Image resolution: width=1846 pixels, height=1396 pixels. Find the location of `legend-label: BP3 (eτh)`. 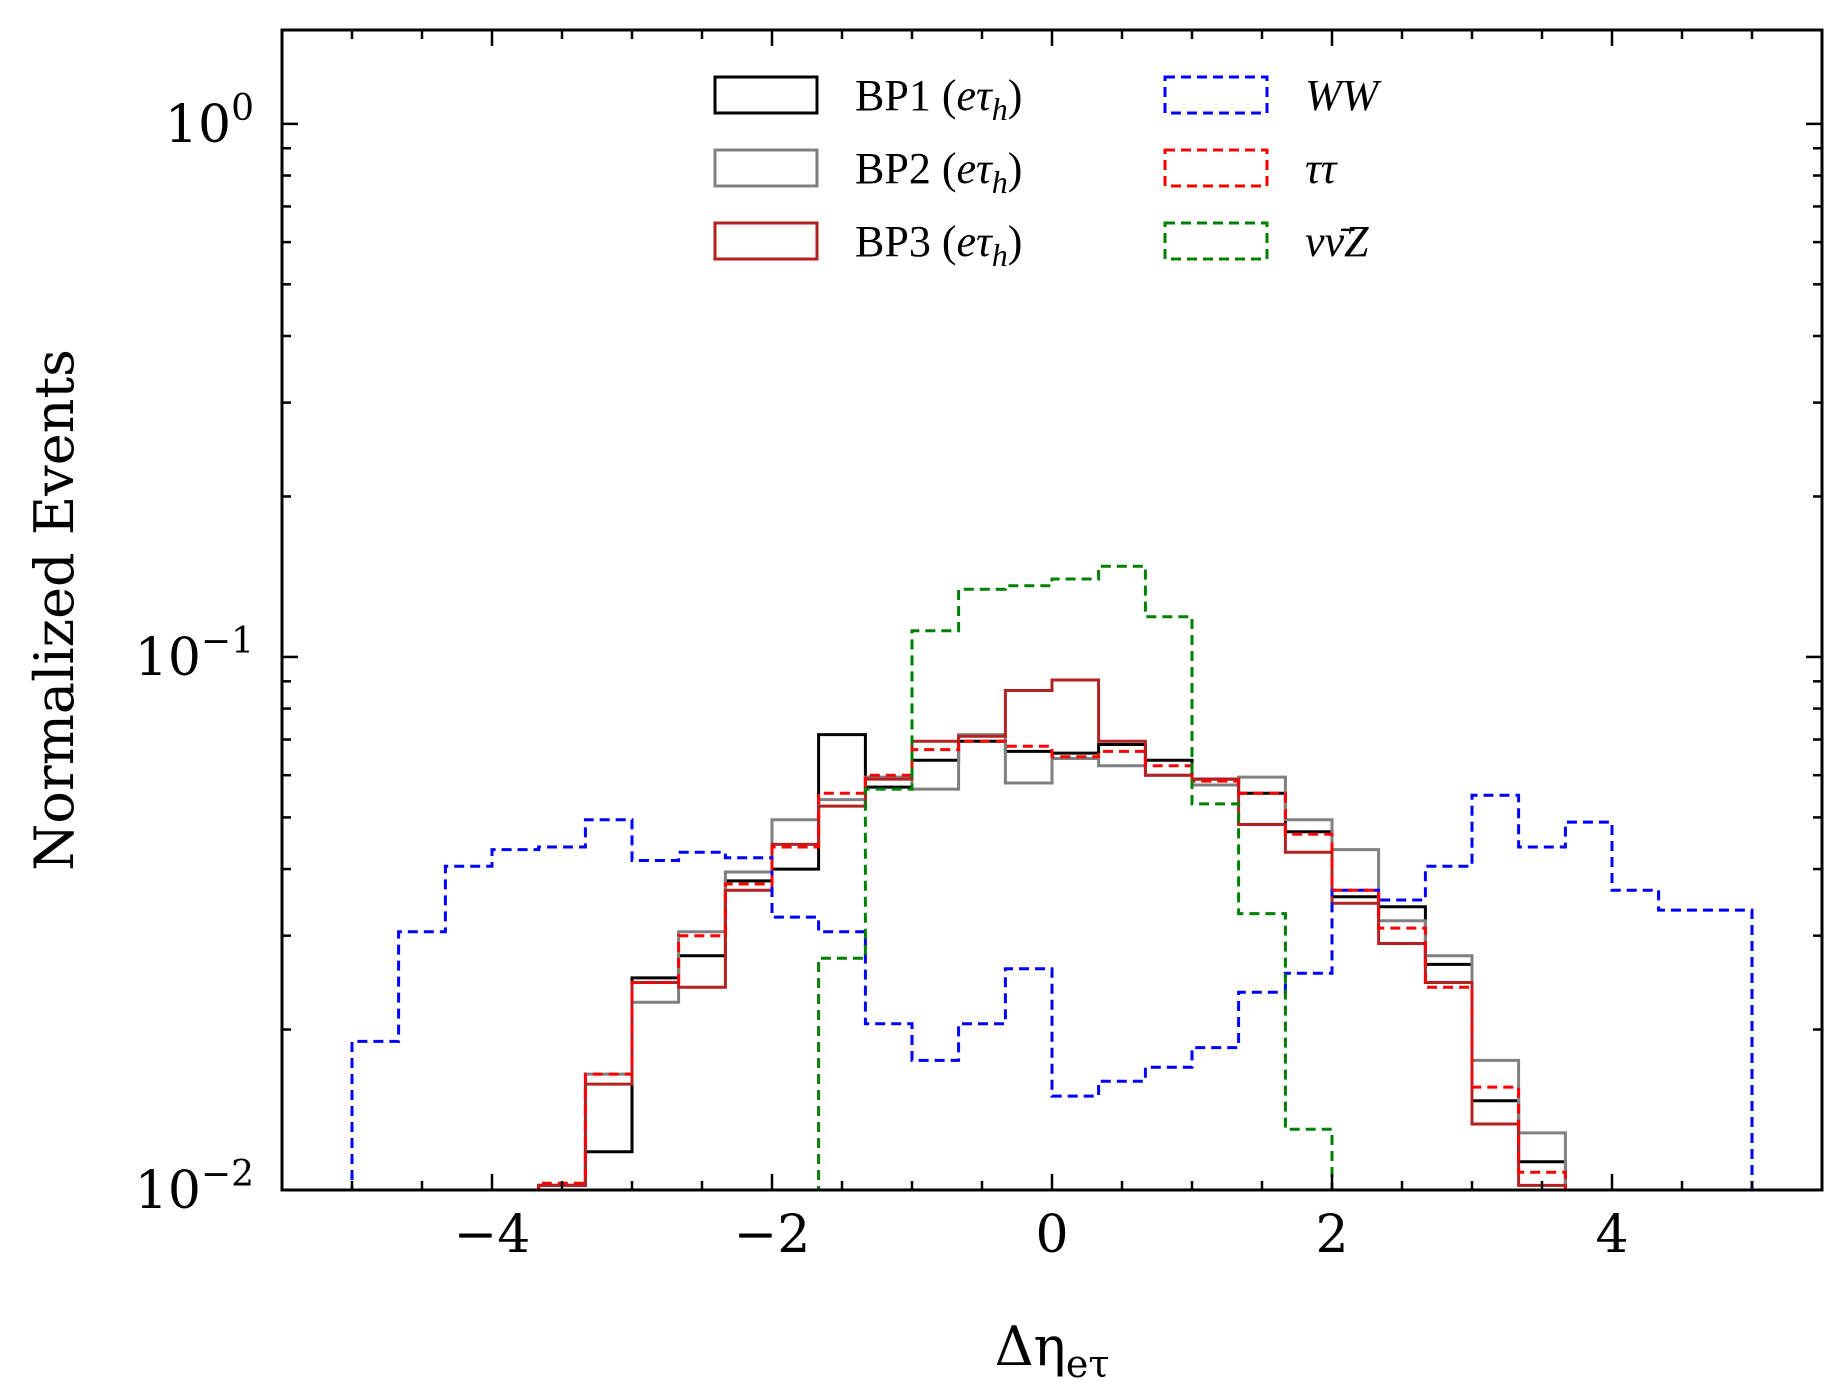

legend-label: BP3 (eτh) is located at coordinates (938, 245).